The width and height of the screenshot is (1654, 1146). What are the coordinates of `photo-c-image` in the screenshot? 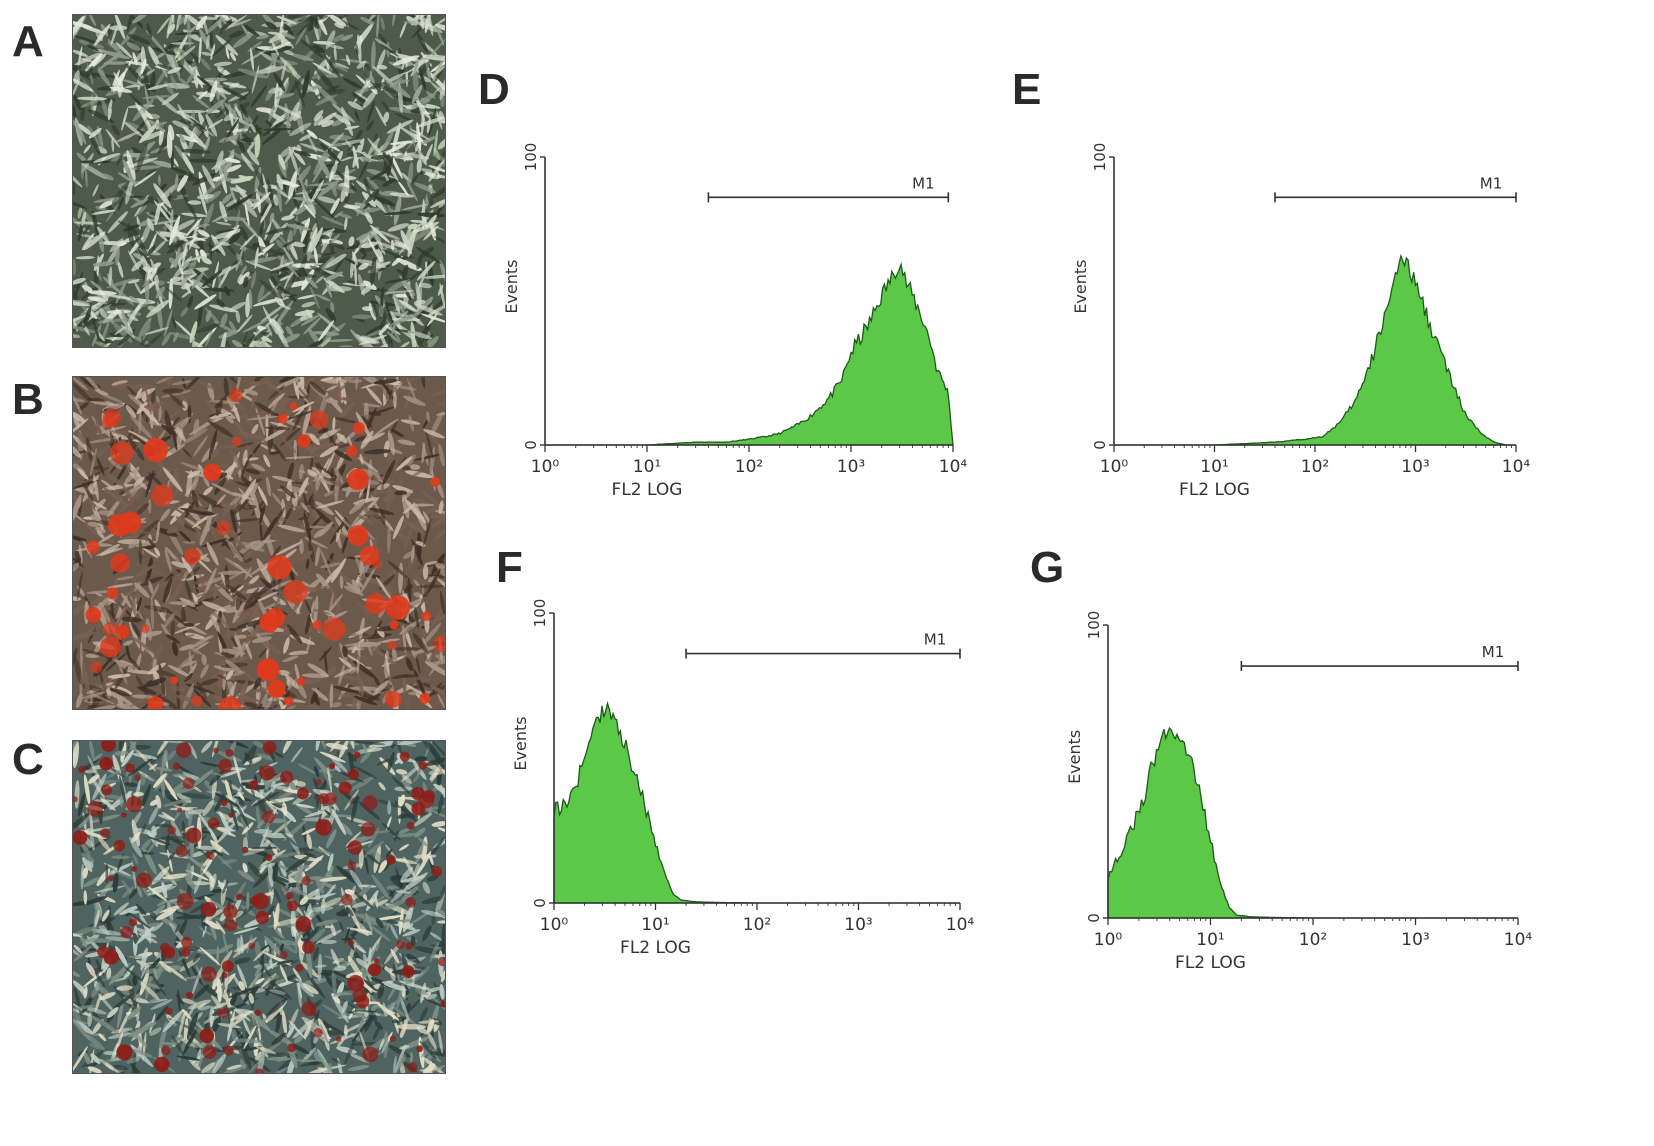 It's located at (259, 907).